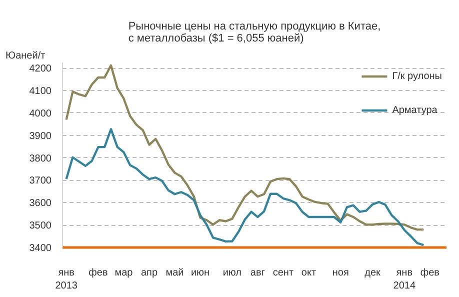 This screenshot has width=459, height=297. I want to click on x-tick-label: июн, so click(200, 273).